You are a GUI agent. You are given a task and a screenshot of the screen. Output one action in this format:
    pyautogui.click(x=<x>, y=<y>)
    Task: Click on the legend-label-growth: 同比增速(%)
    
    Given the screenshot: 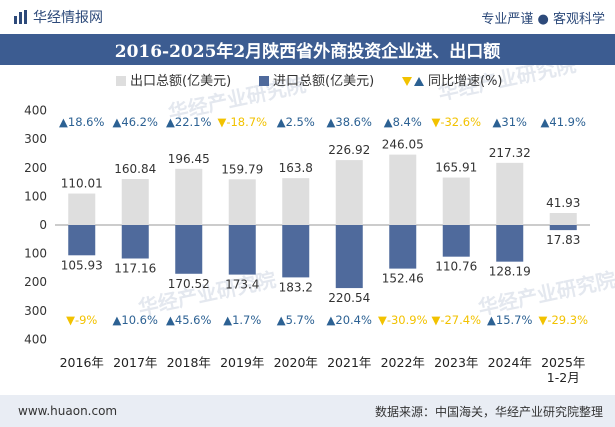 What is the action you would take?
    pyautogui.click(x=465, y=81)
    